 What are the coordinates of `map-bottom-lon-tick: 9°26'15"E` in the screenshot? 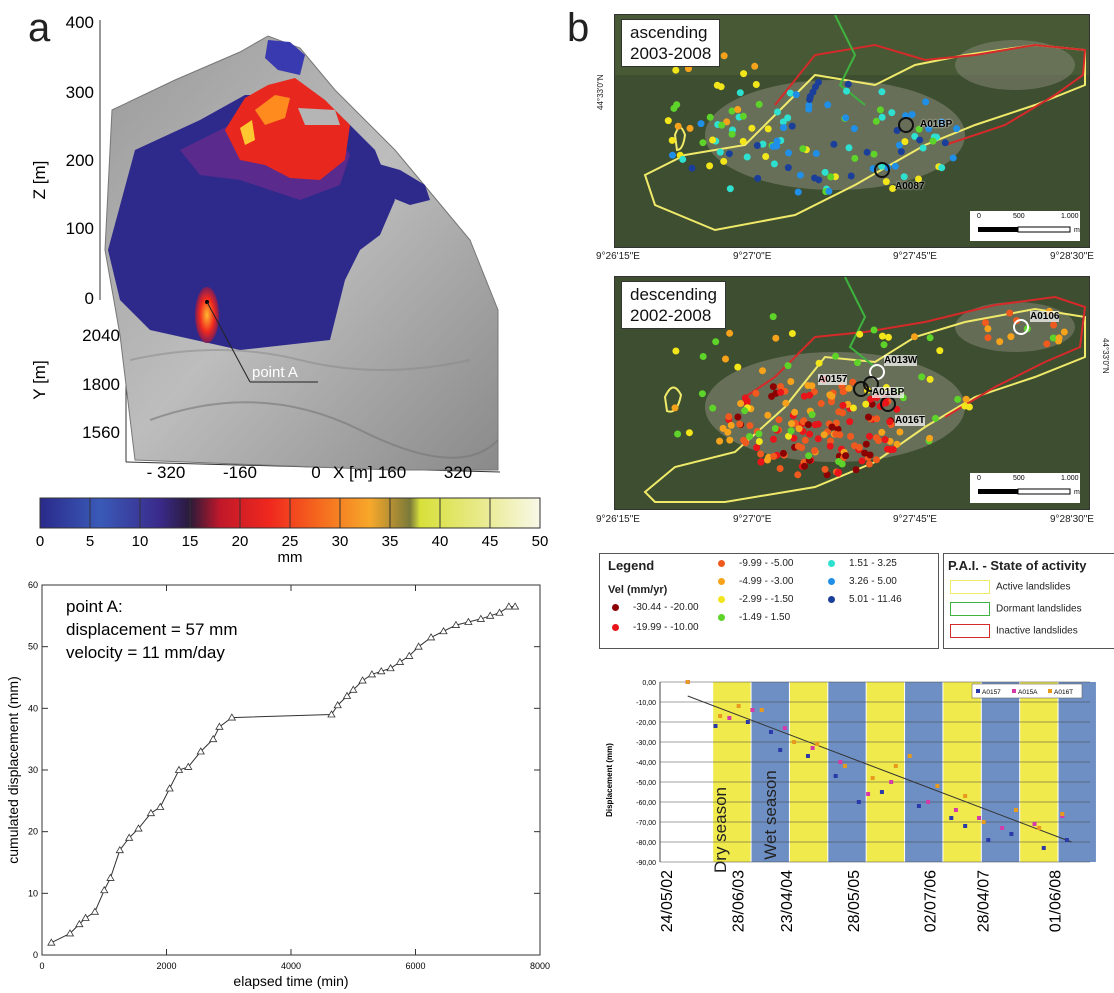 It's located at (618, 519).